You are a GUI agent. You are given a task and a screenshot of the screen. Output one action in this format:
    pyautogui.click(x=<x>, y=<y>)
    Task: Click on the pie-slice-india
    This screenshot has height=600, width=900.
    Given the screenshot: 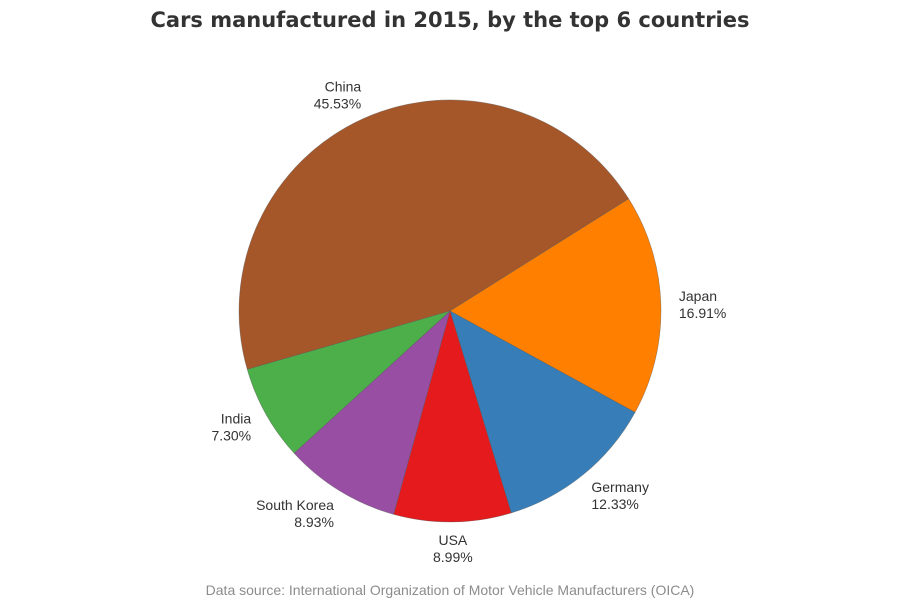 What is the action you would take?
    pyautogui.click(x=348, y=382)
    